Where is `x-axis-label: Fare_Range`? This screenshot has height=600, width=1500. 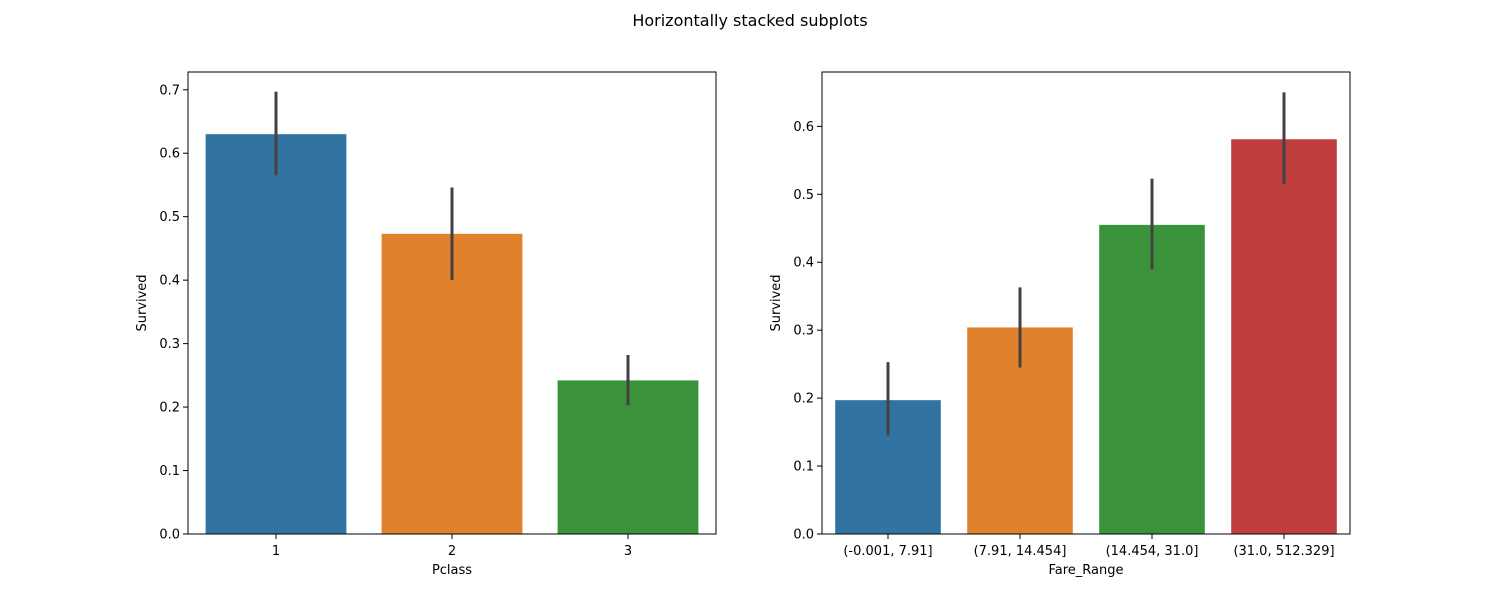
x-axis-label: Fare_Range is located at coordinates (1085, 570).